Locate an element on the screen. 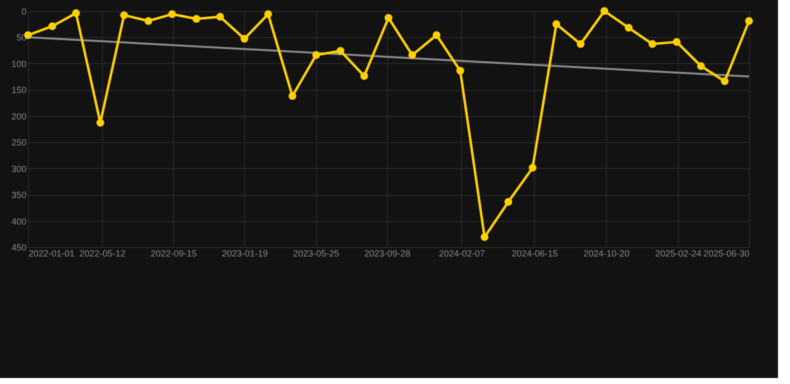 This screenshot has height=384, width=790. x-tick-label: 2025-06-30 is located at coordinates (726, 253).